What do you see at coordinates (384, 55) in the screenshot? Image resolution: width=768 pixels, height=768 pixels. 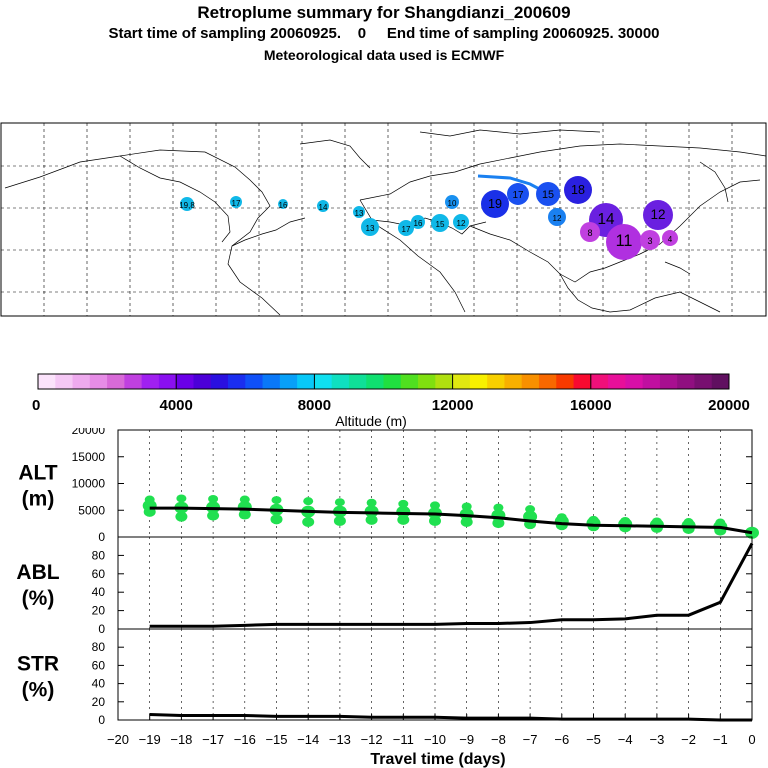 I see `met-data-line: Meteorological data used is ECMWF` at bounding box center [384, 55].